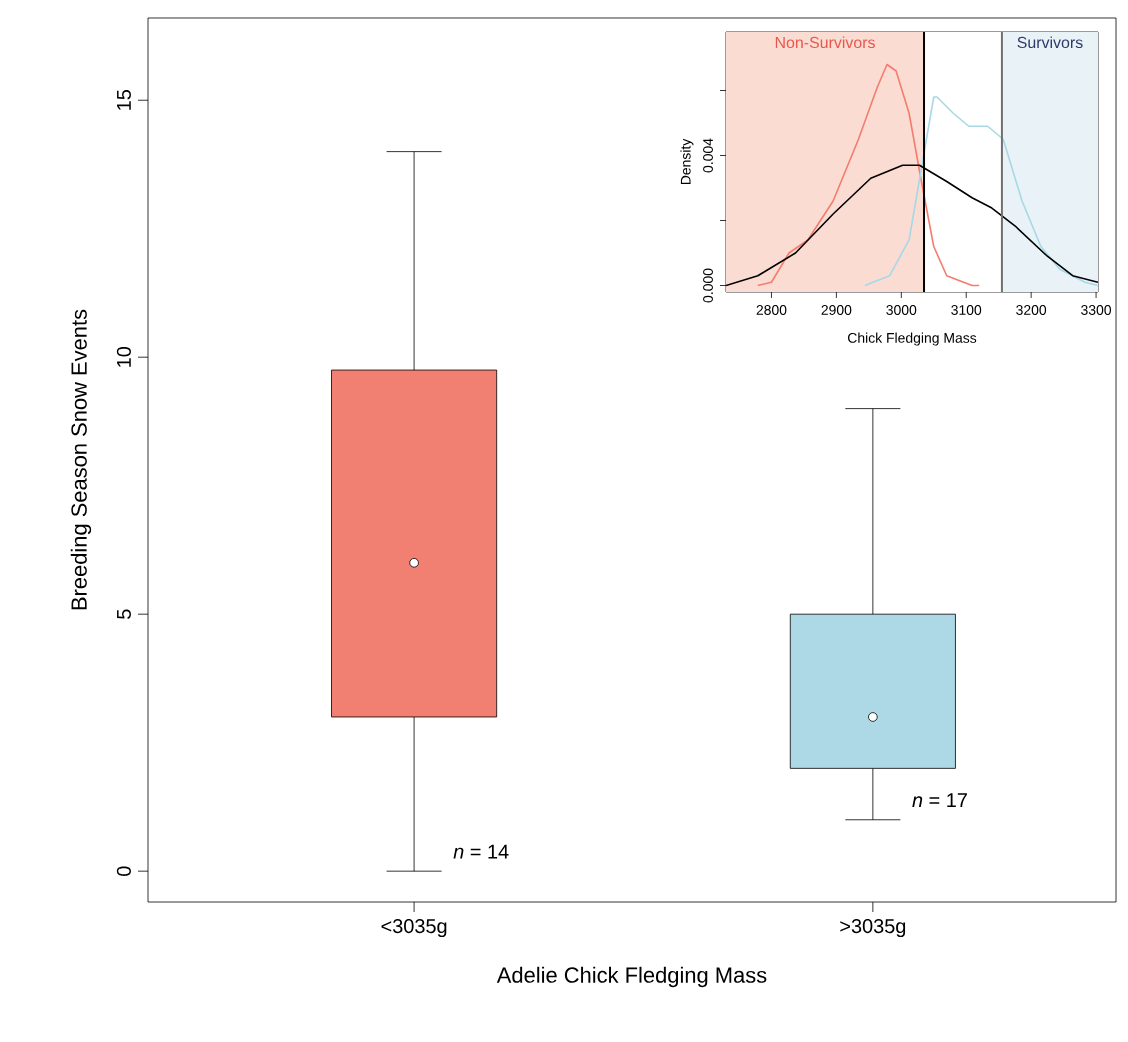  What do you see at coordinates (124, 99) in the screenshot?
I see `y-tick-label: 15` at bounding box center [124, 99].